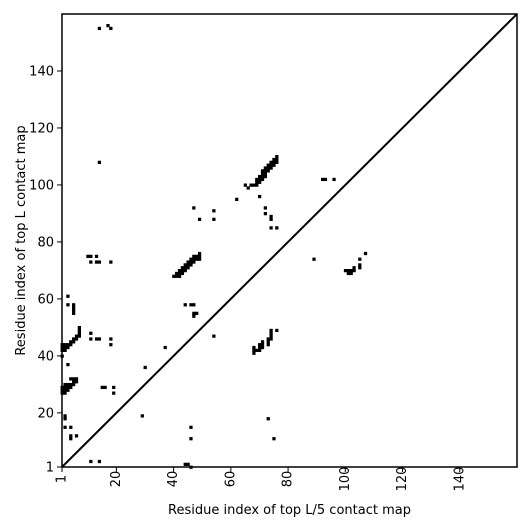 The image size is (531, 531). I want to click on x-tick-label: 100, so click(345, 479).